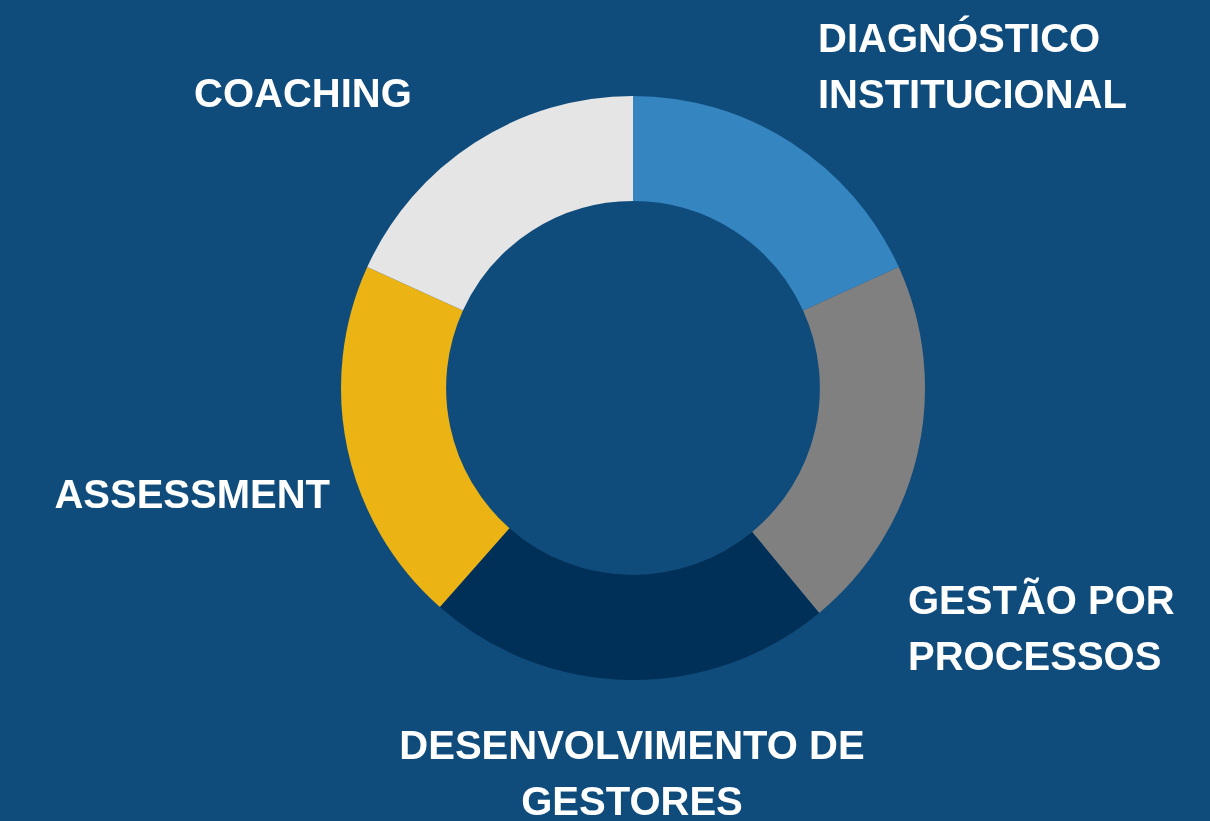  What do you see at coordinates (1042, 628) in the screenshot?
I see `slice-label: GESTÃO POR PROCESSOS` at bounding box center [1042, 628].